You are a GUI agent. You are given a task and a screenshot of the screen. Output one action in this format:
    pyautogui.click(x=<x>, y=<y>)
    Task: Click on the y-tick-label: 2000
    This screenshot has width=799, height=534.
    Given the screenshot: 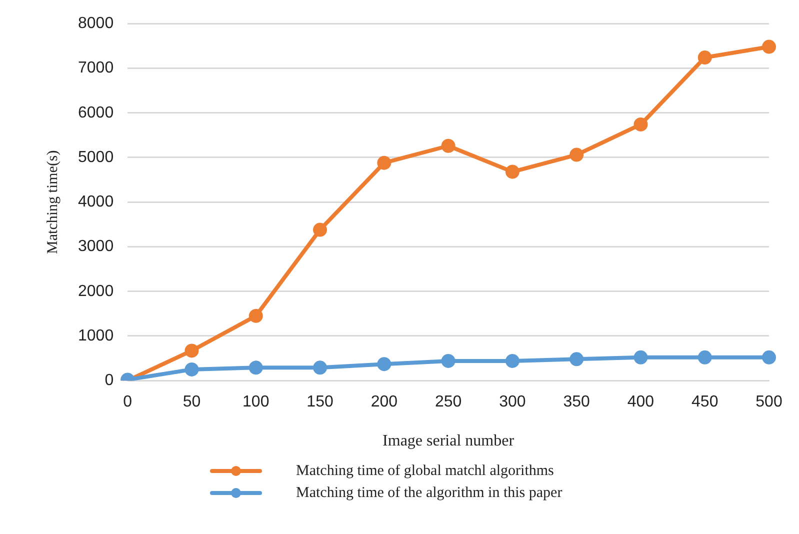 What is the action you would take?
    pyautogui.click(x=96, y=291)
    